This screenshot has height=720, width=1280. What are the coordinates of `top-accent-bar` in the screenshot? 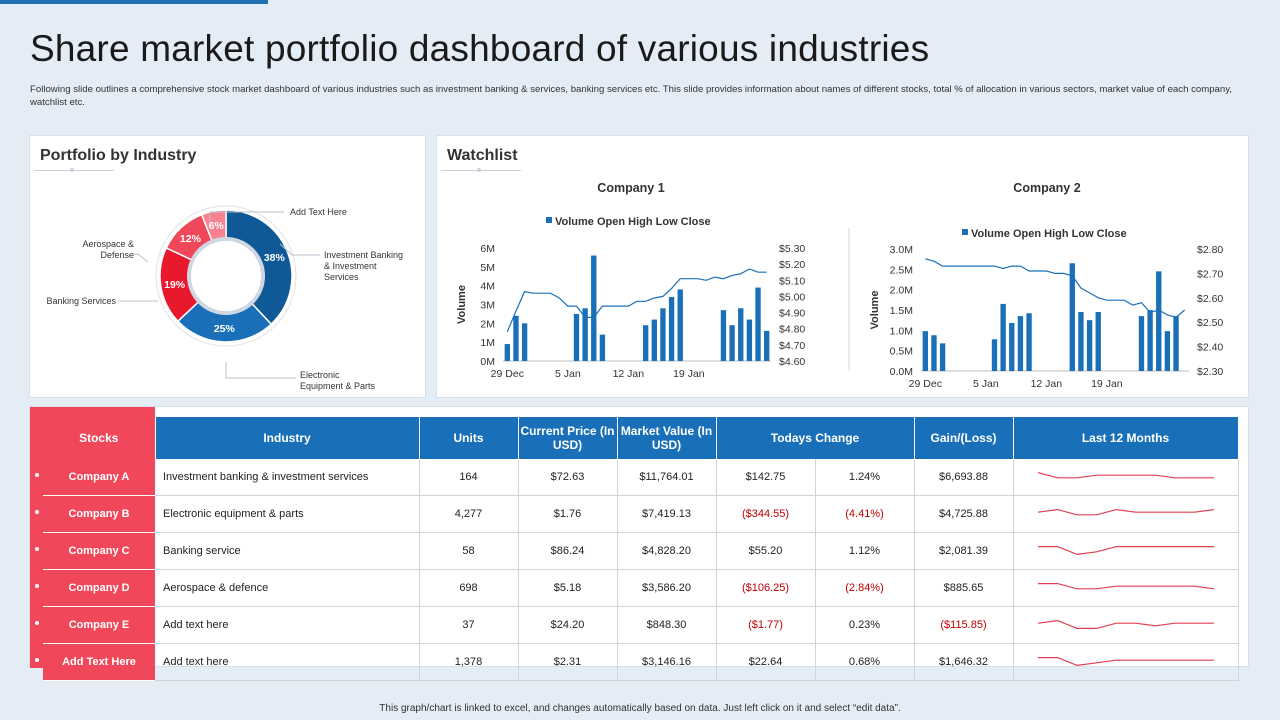 It's located at (134, 2).